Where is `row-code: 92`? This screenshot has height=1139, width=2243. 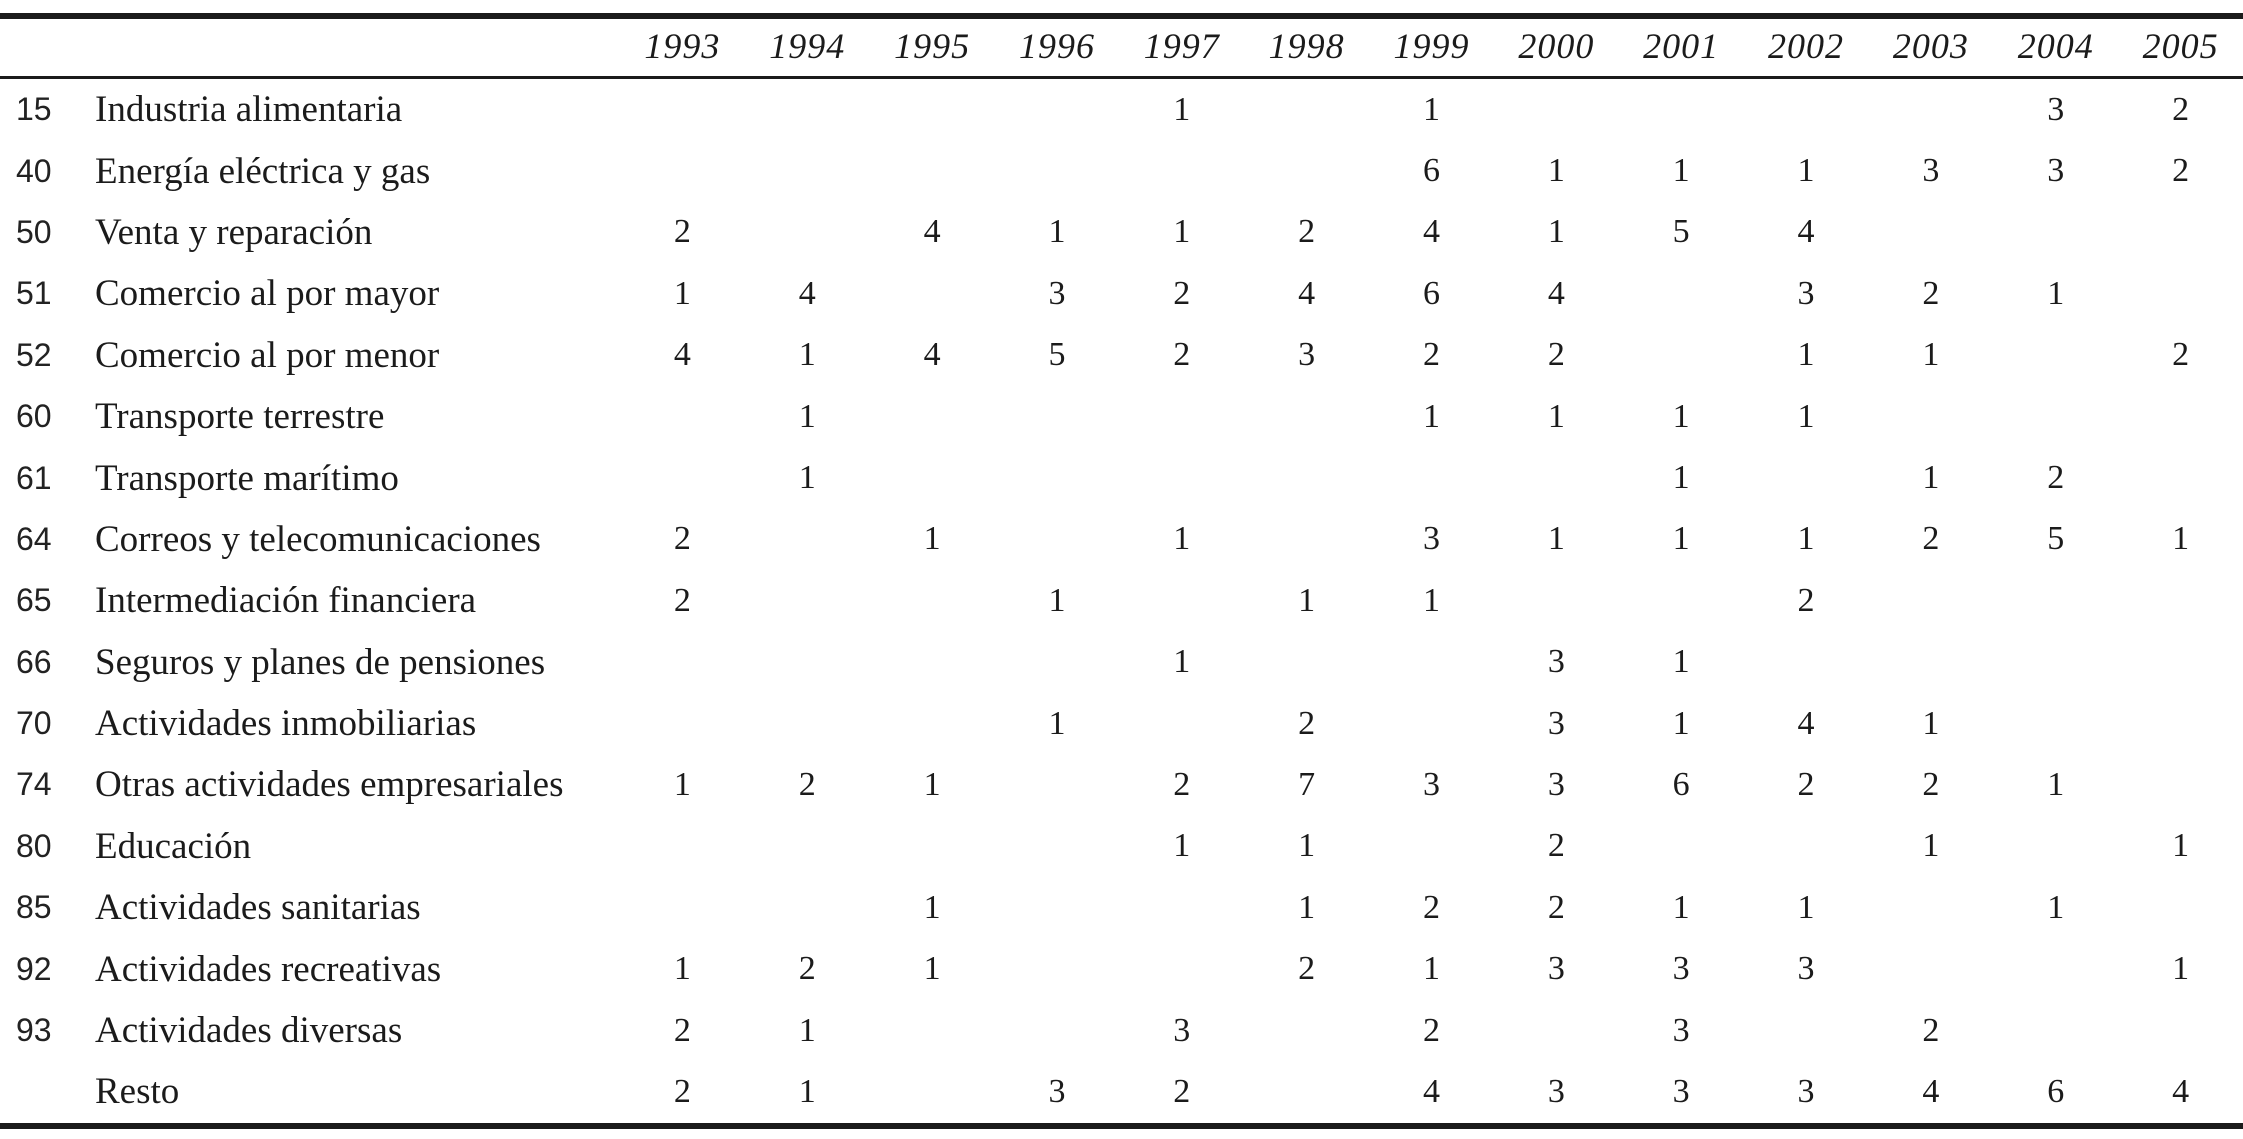 row-code: 92 is located at coordinates (34, 968).